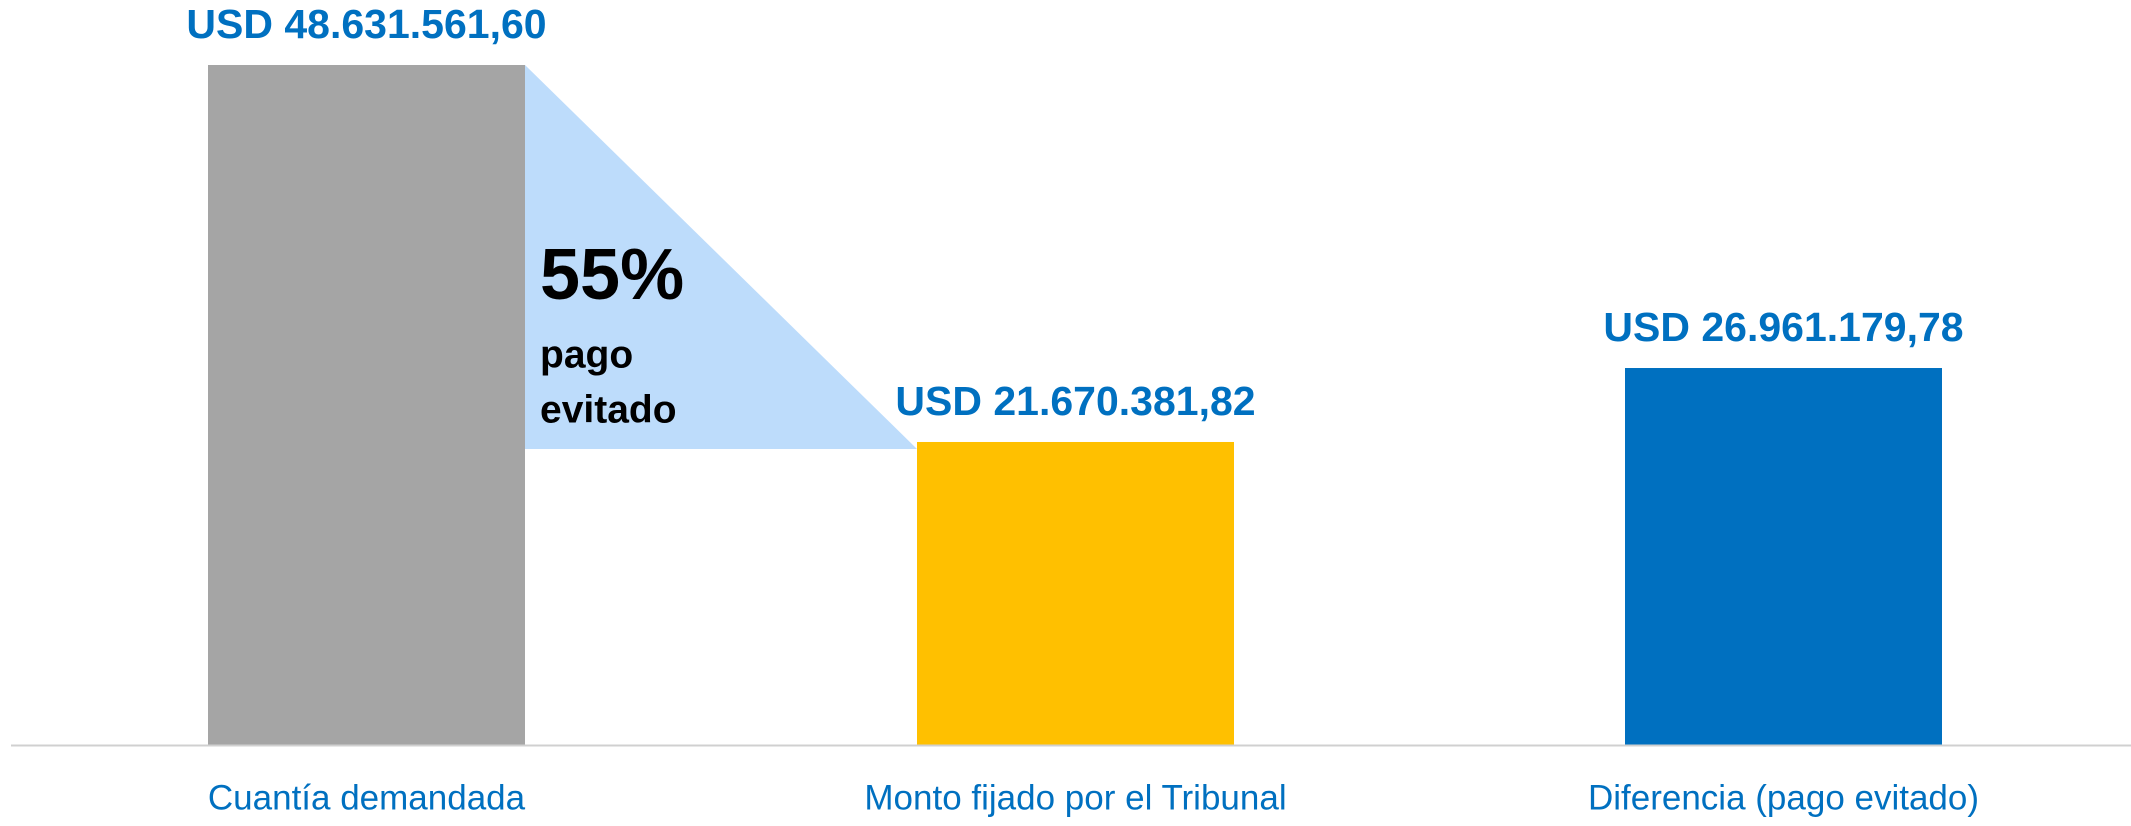 The height and width of the screenshot is (826, 2131). I want to click on category-label: Diferencia (pago evitado), so click(1783, 797).